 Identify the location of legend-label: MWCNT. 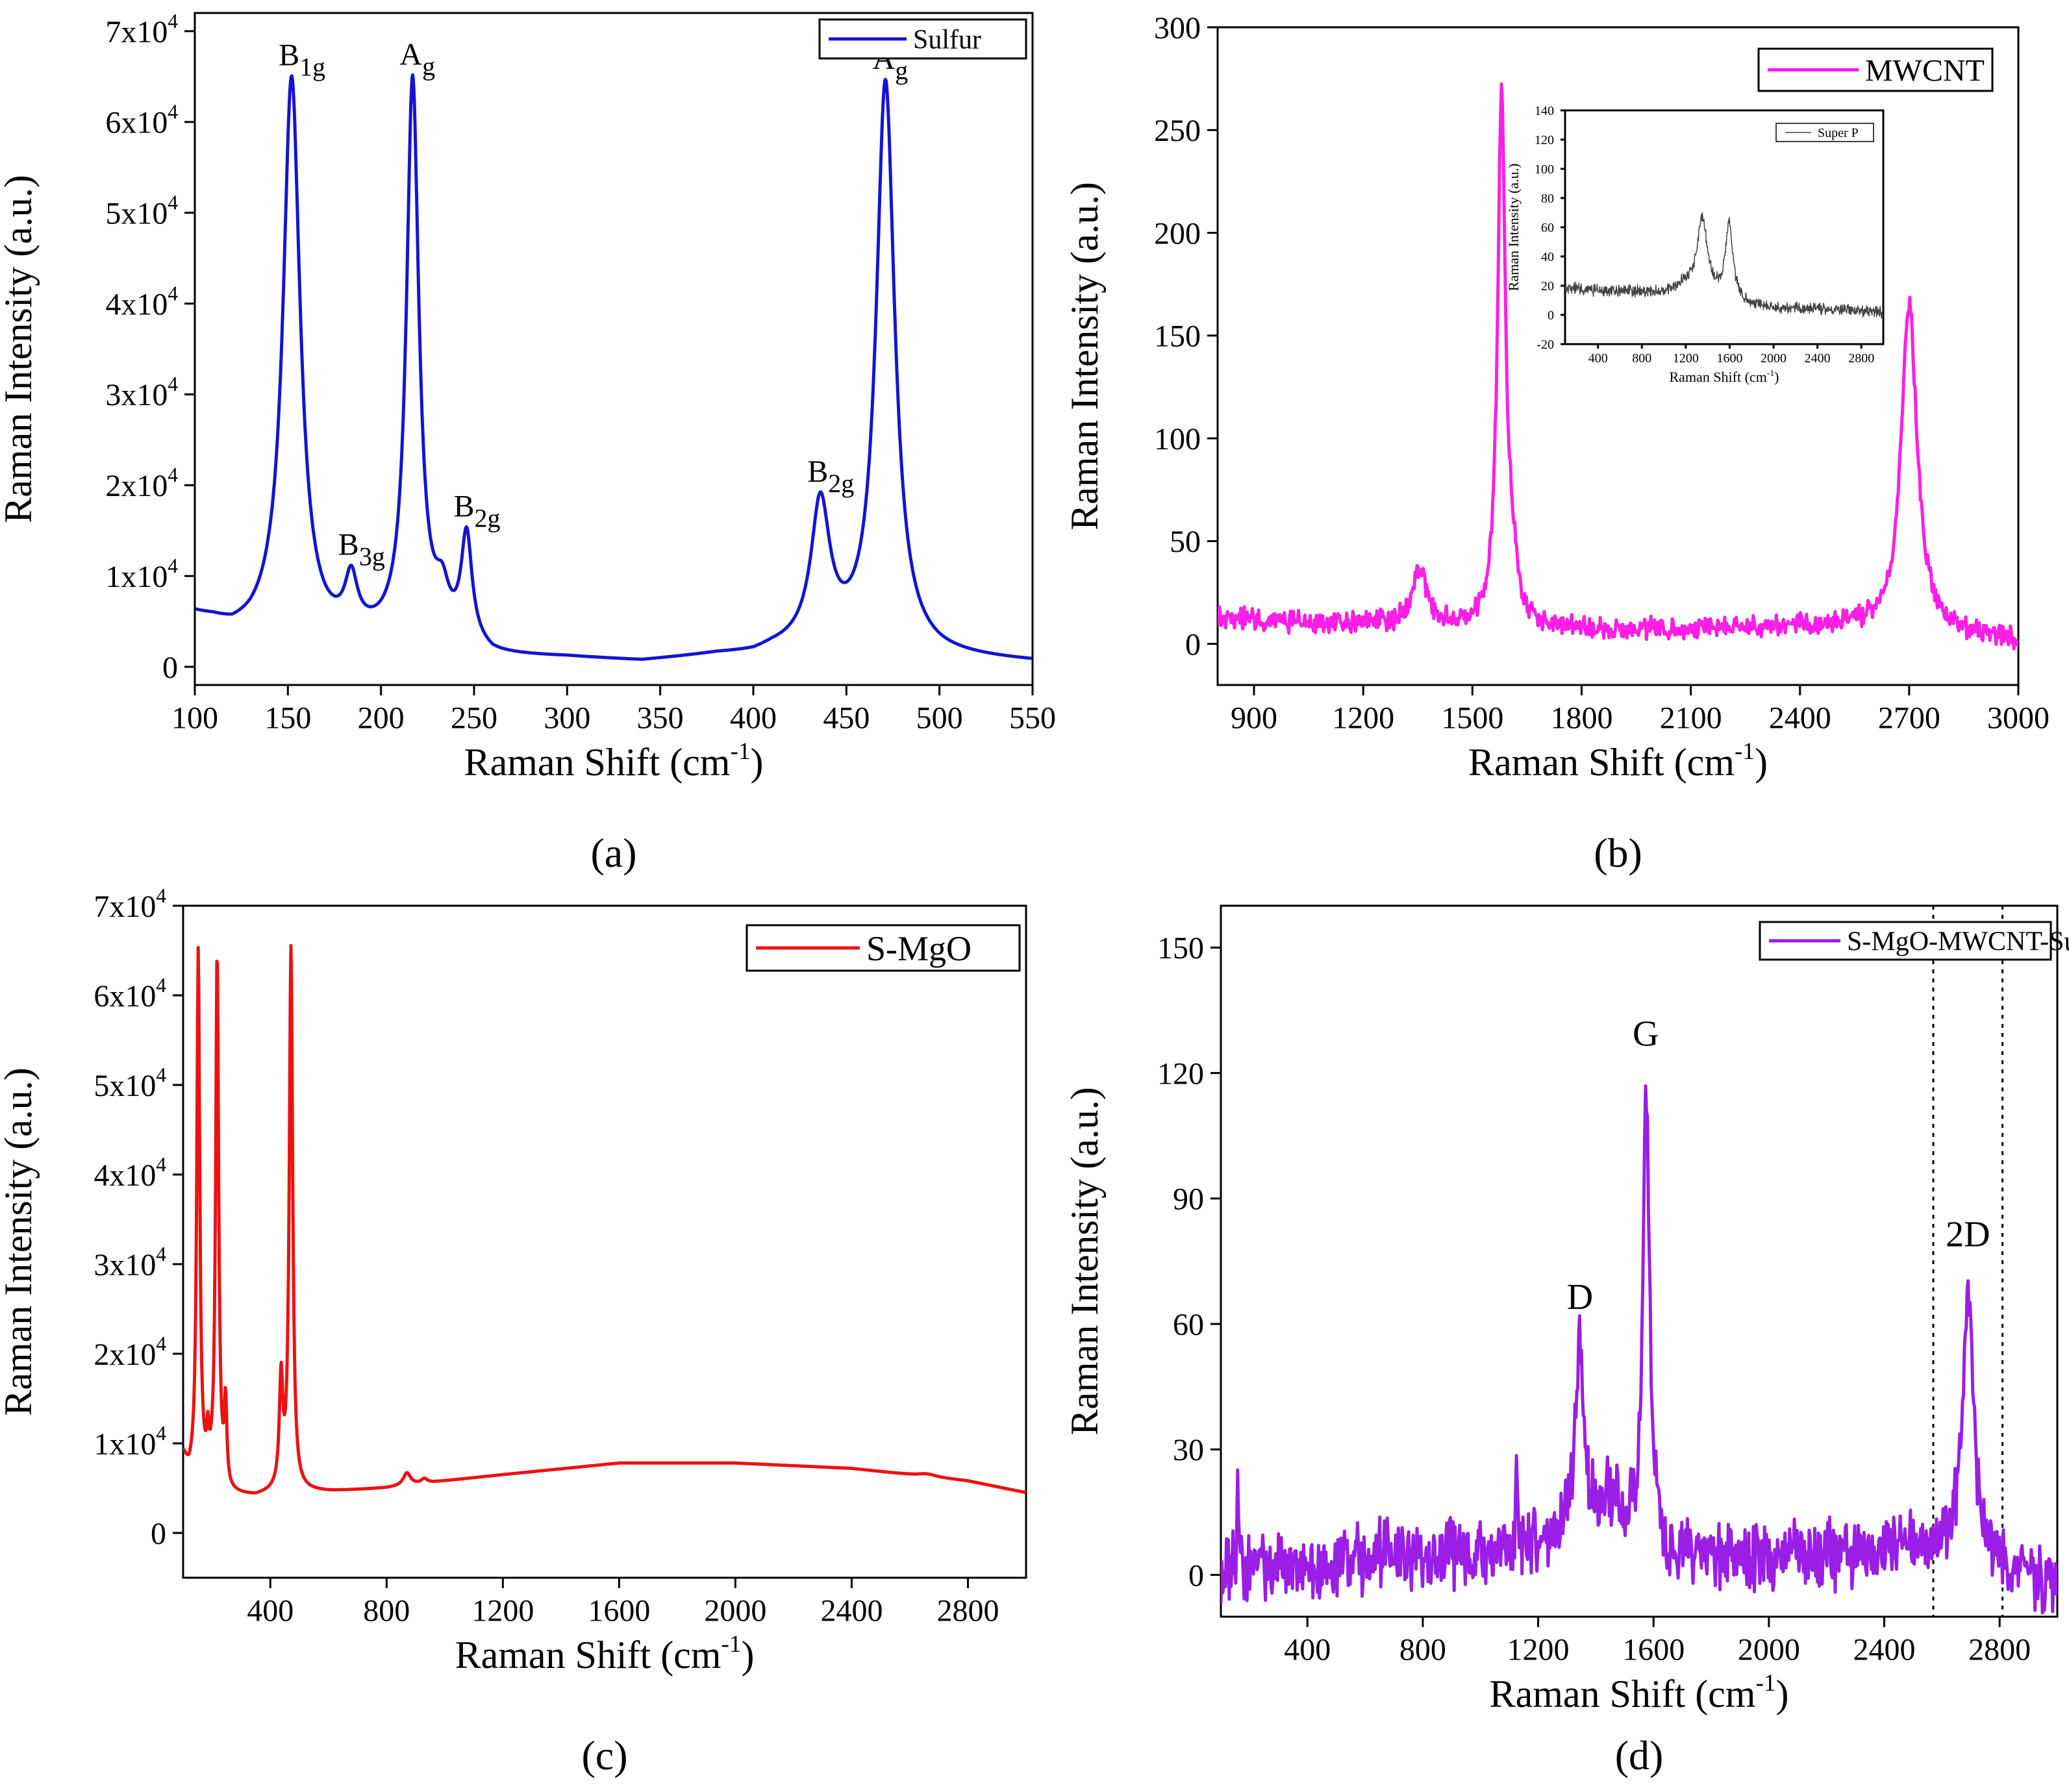
(1925, 70).